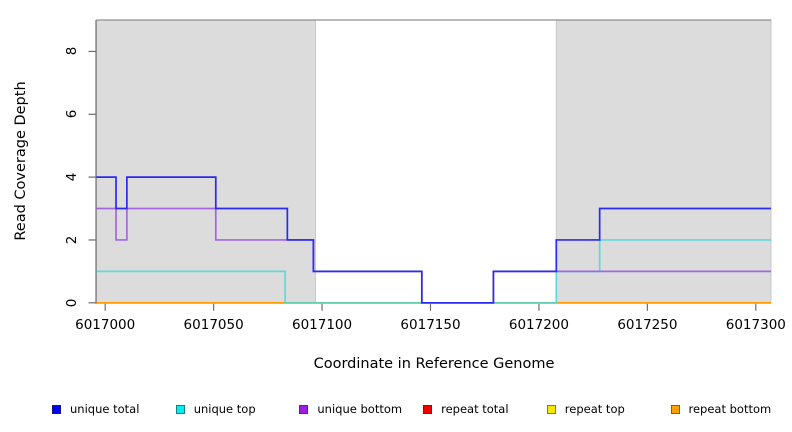 Image resolution: width=792 pixels, height=432 pixels. What do you see at coordinates (213, 325) in the screenshot?
I see `x-tick-label: 6017050` at bounding box center [213, 325].